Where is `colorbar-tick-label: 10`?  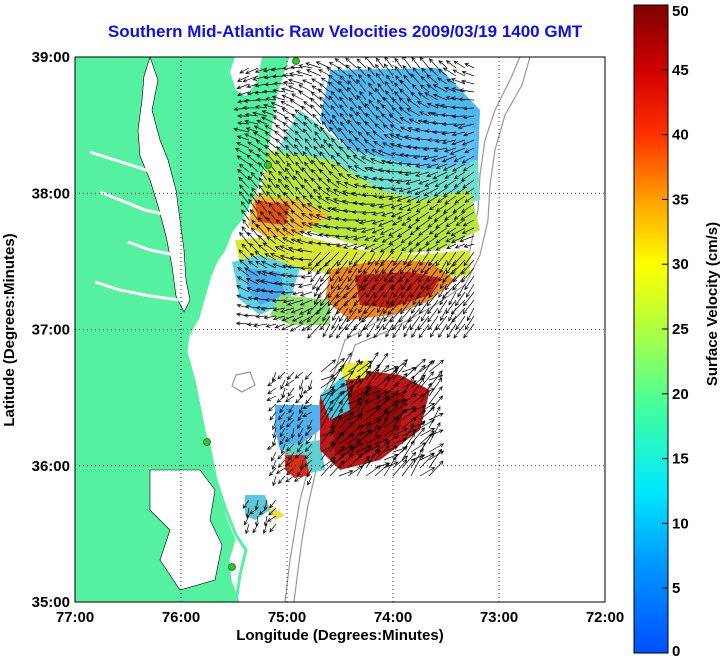
colorbar-tick-label: 10 is located at coordinates (680, 523).